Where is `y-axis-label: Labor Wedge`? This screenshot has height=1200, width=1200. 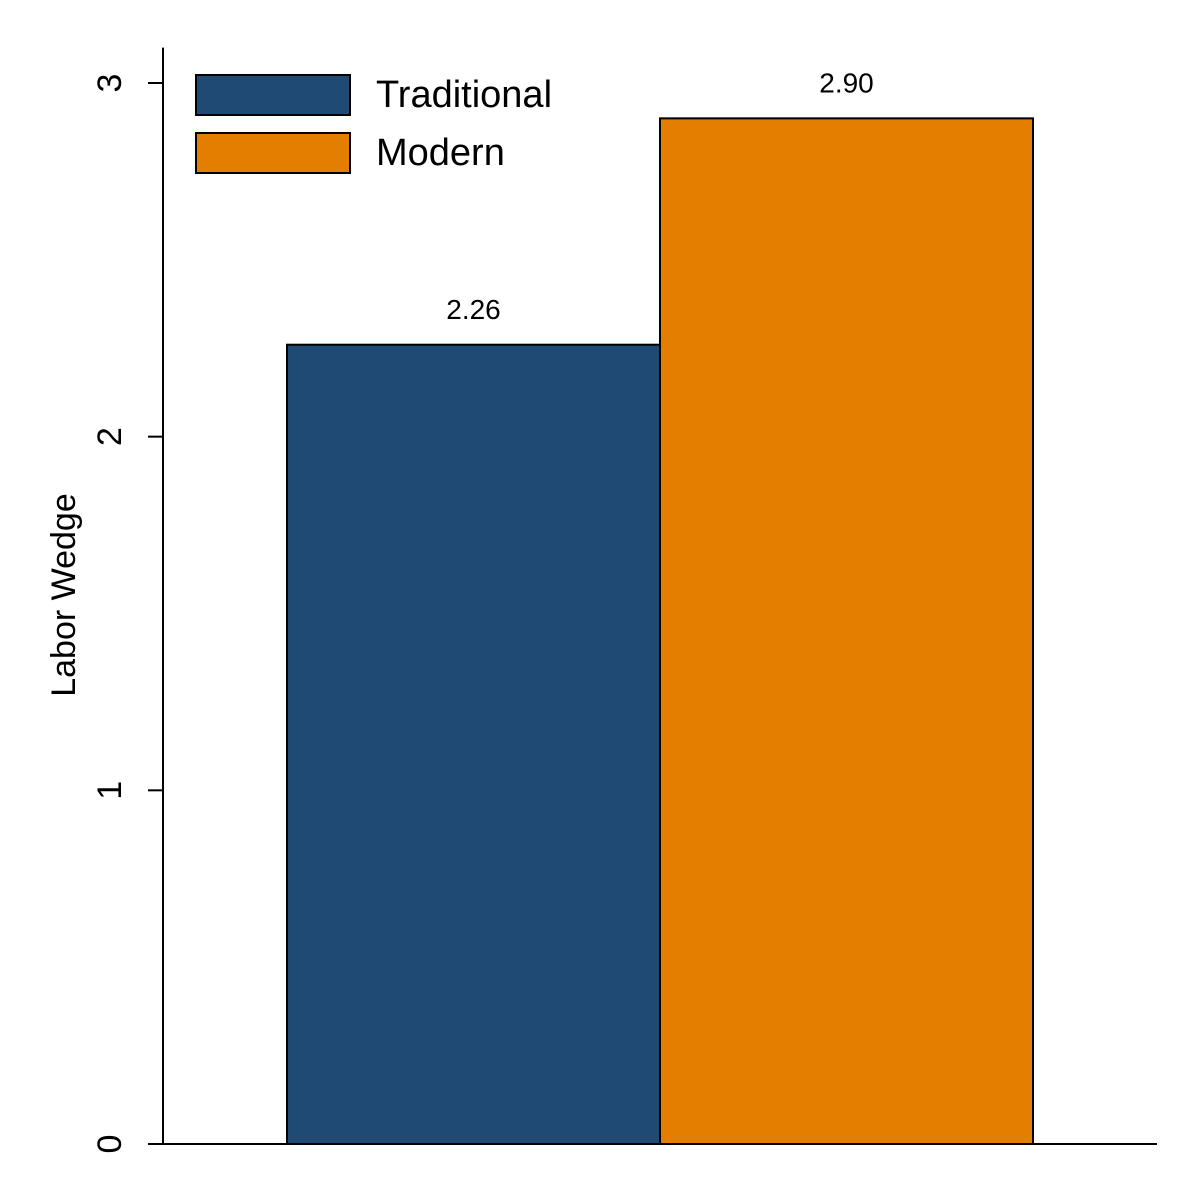
y-axis-label: Labor Wedge is located at coordinates (64, 595).